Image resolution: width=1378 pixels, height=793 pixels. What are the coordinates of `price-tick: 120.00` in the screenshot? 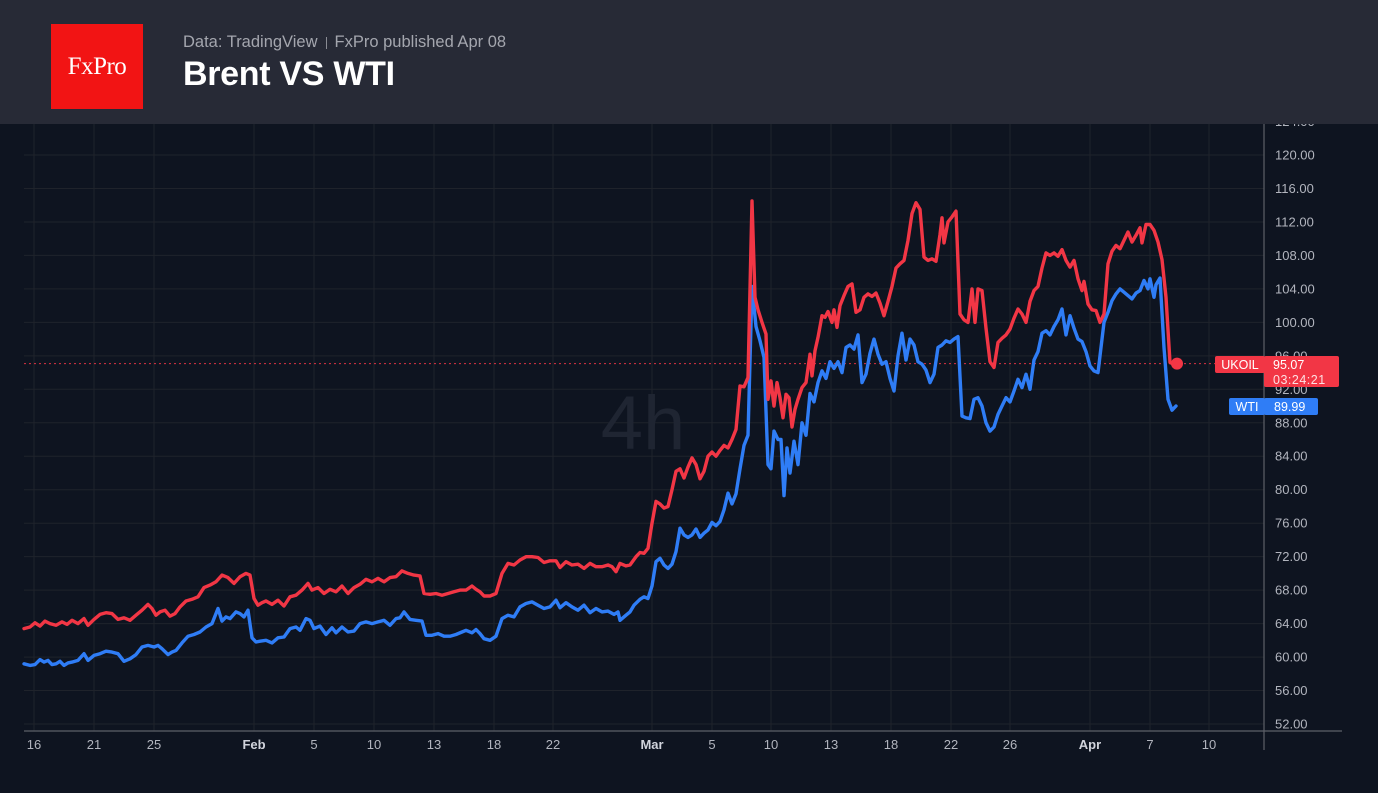 It's located at (1295, 155).